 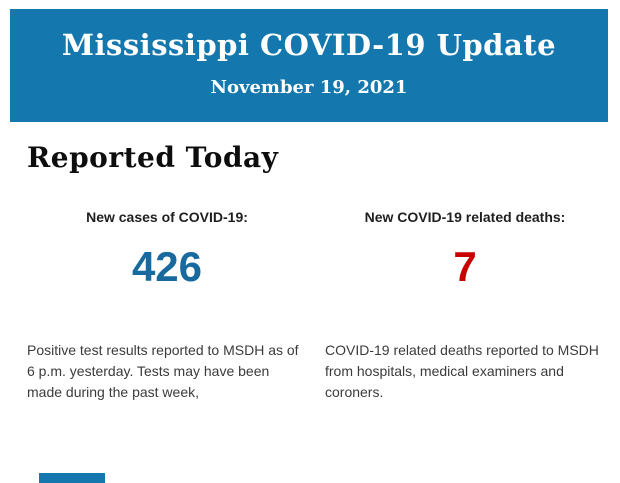 What do you see at coordinates (167, 217) in the screenshot?
I see `new-cases-label: New cases of COVID-19:` at bounding box center [167, 217].